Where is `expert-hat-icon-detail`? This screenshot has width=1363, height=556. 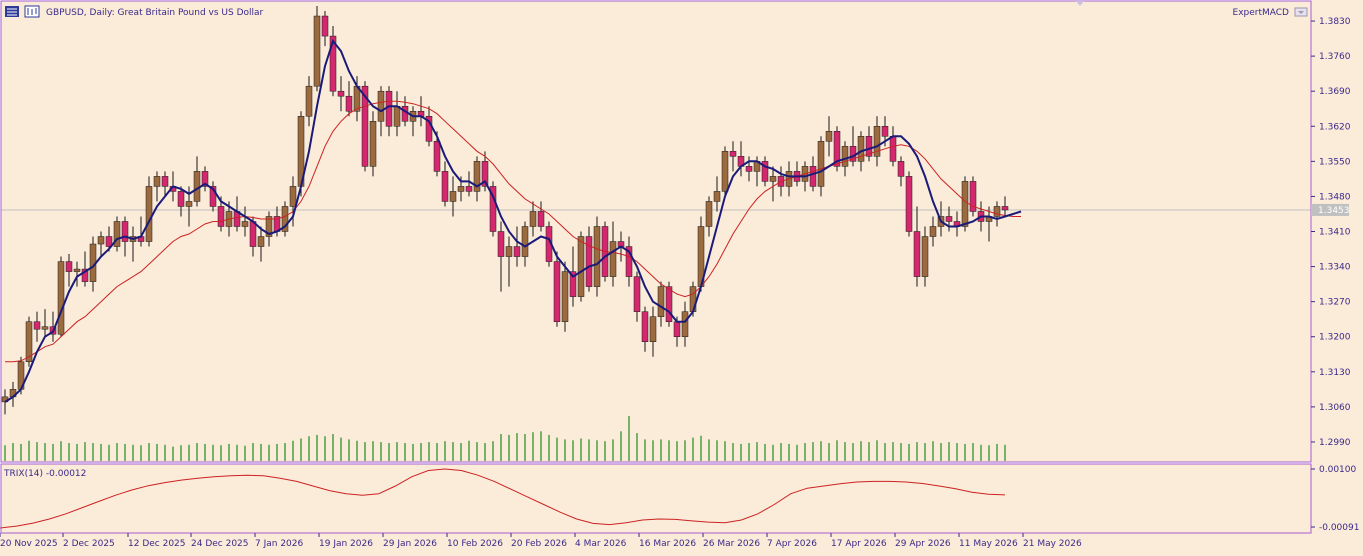 expert-hat-icon-detail is located at coordinates (1301, 12).